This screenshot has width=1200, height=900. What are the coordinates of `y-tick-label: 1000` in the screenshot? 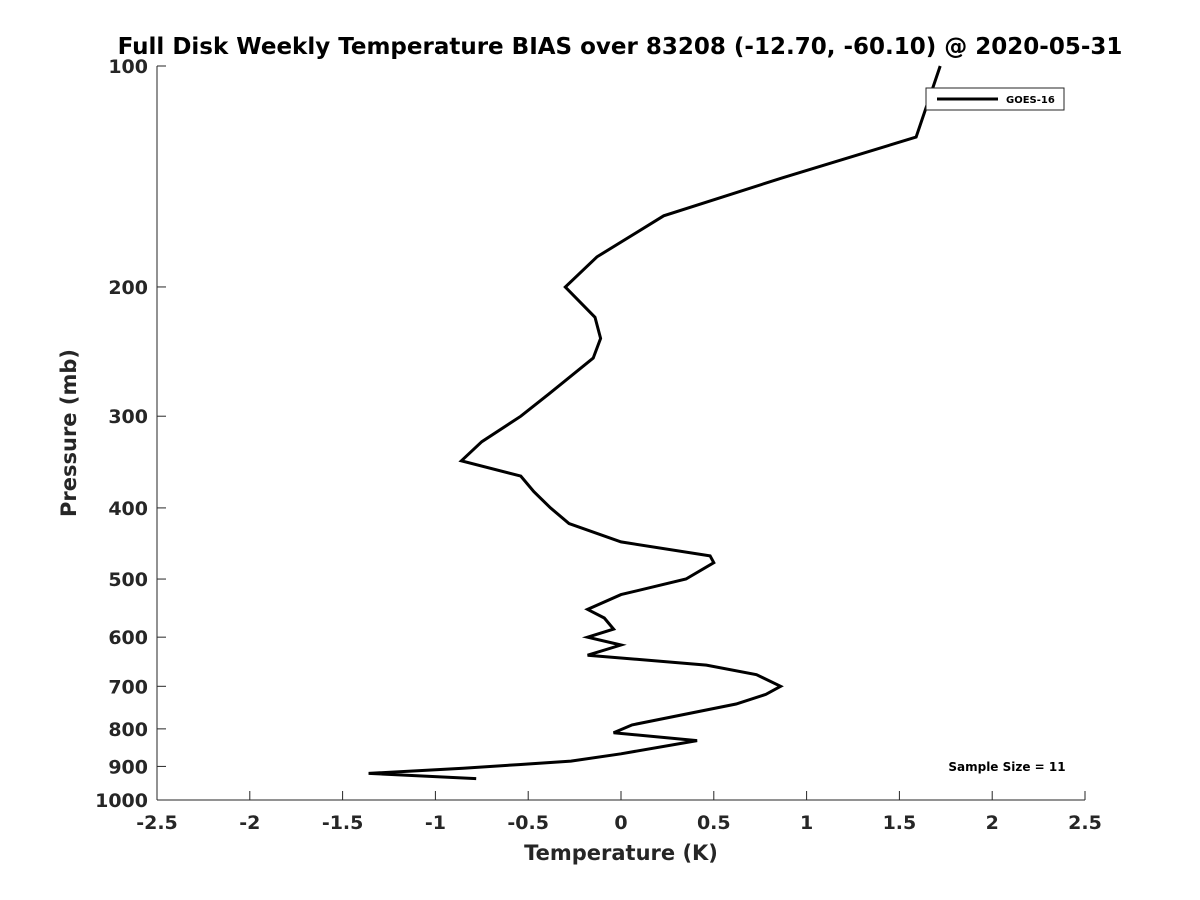 It's located at (121, 801).